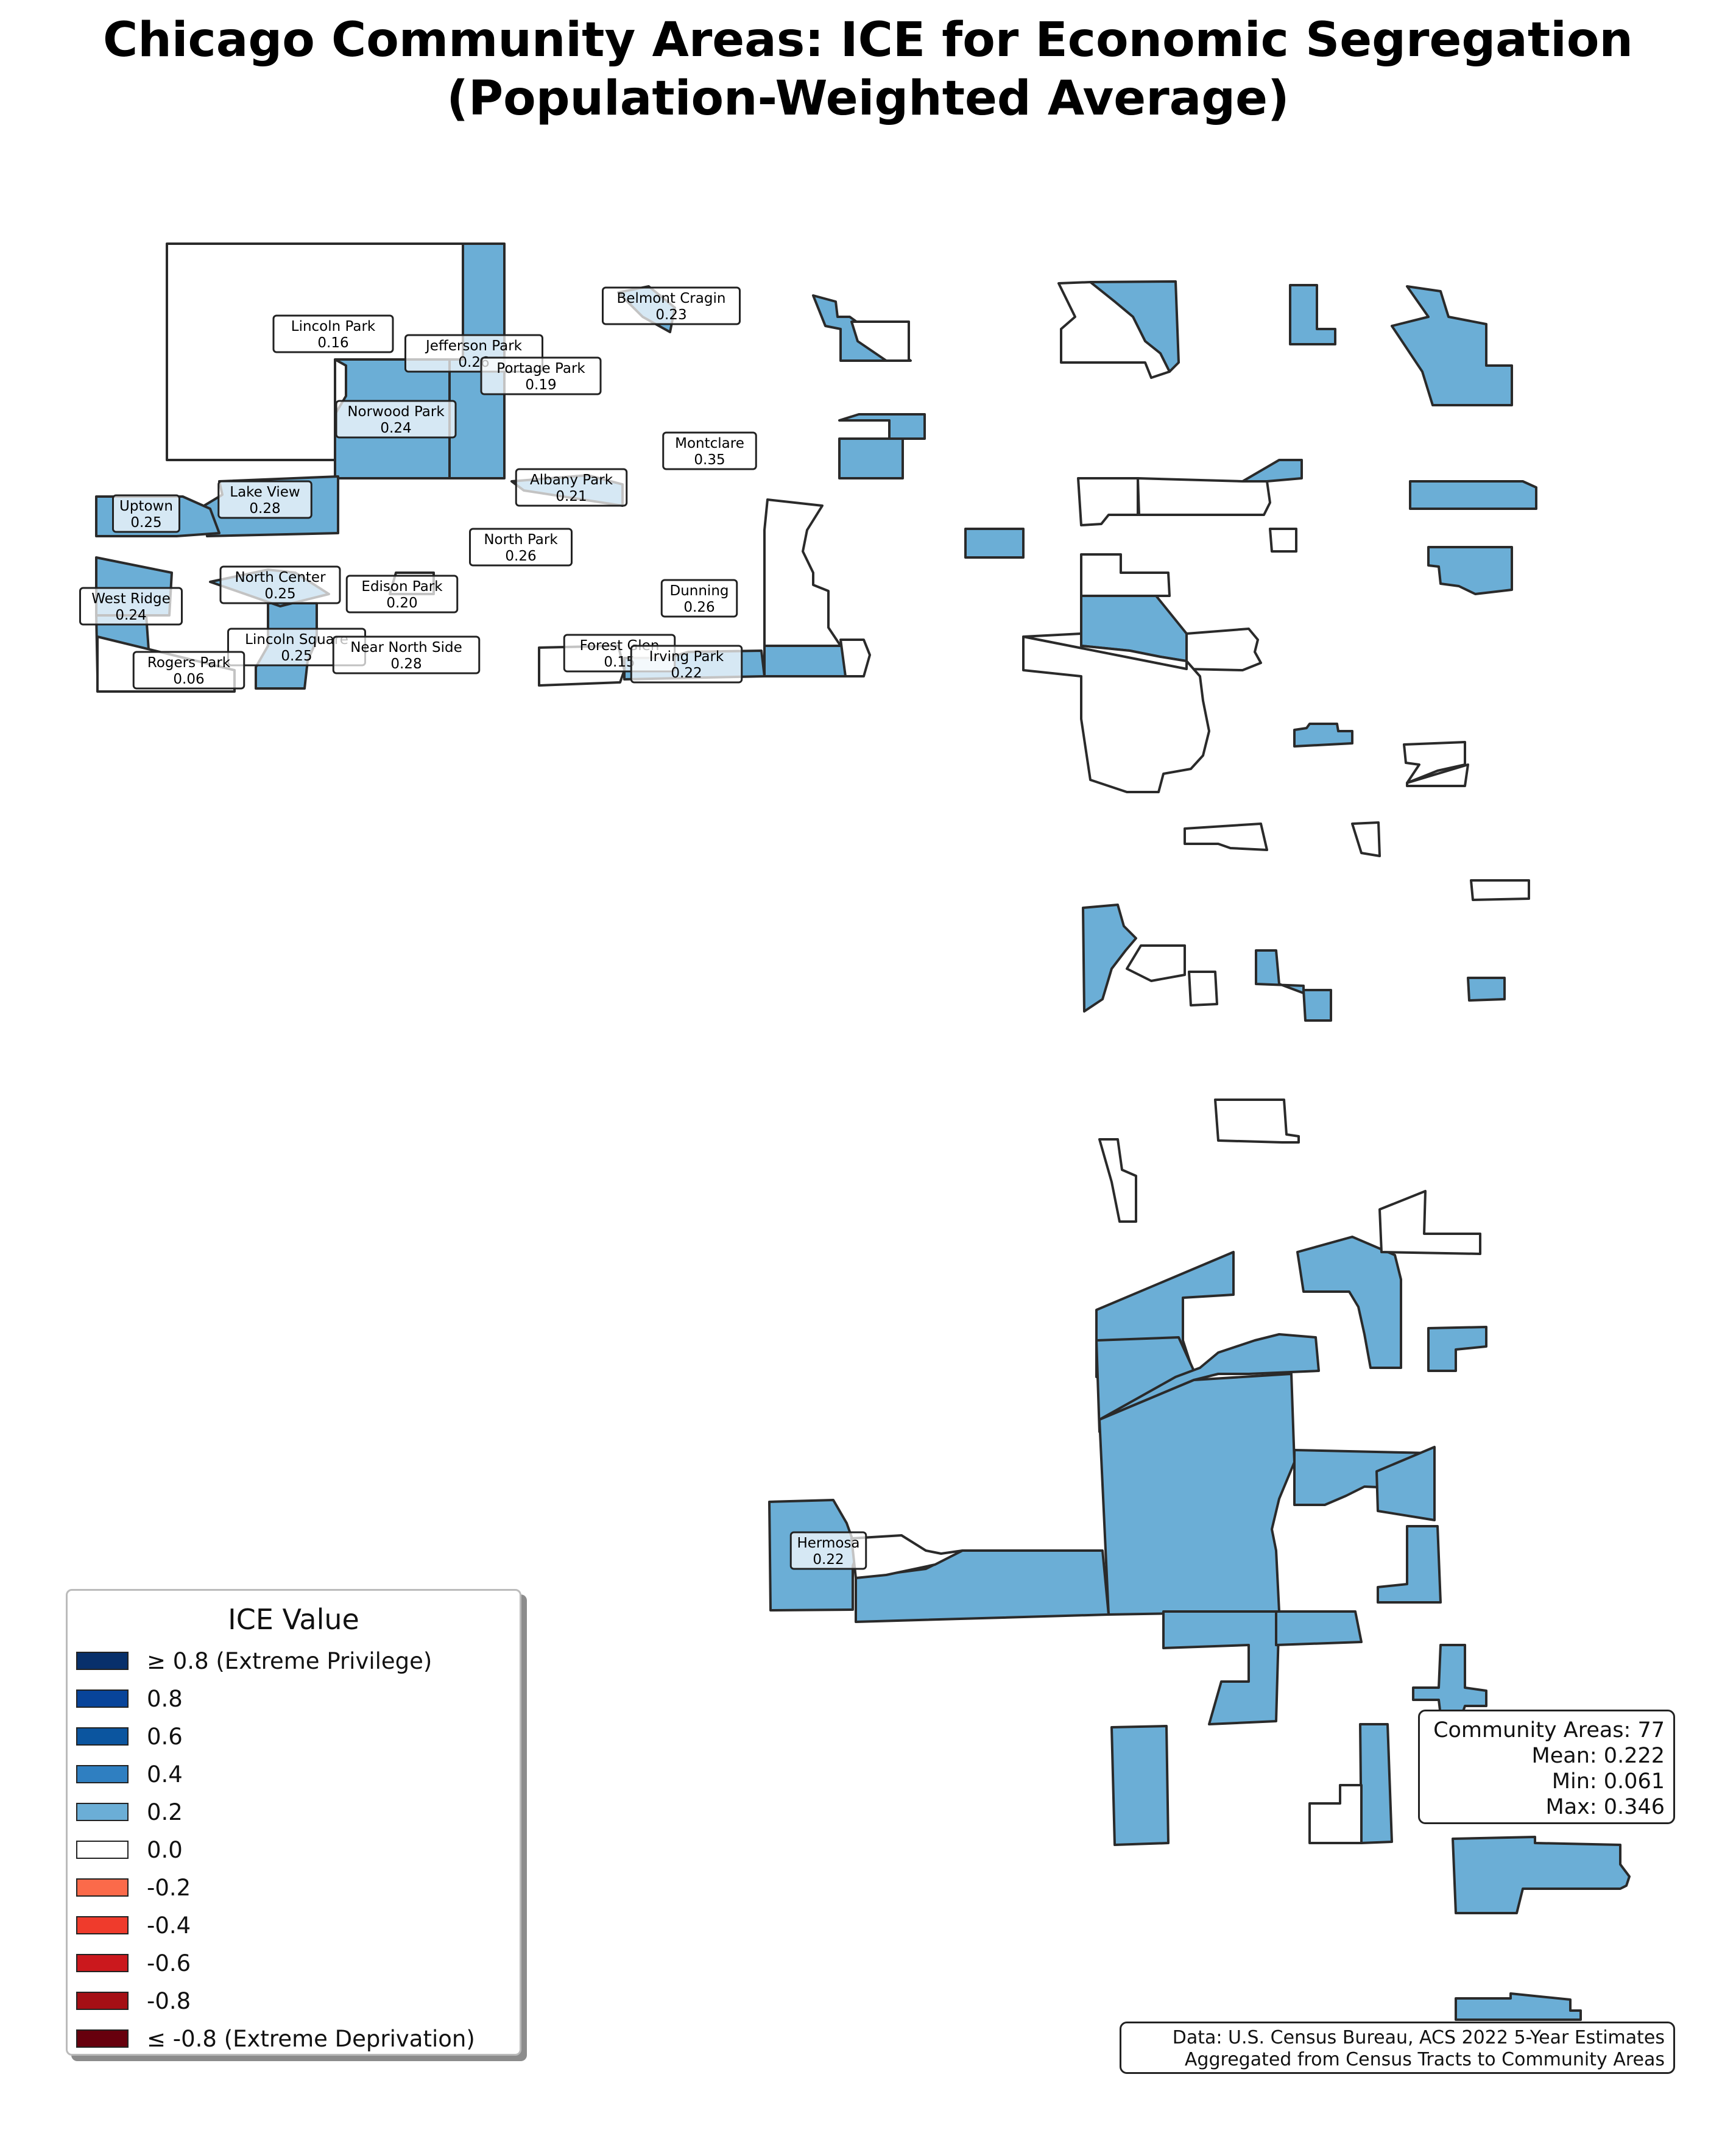 The height and width of the screenshot is (2144, 1736). Describe the element at coordinates (828, 1543) in the screenshot. I see `area-label-name: Hermosa` at that location.